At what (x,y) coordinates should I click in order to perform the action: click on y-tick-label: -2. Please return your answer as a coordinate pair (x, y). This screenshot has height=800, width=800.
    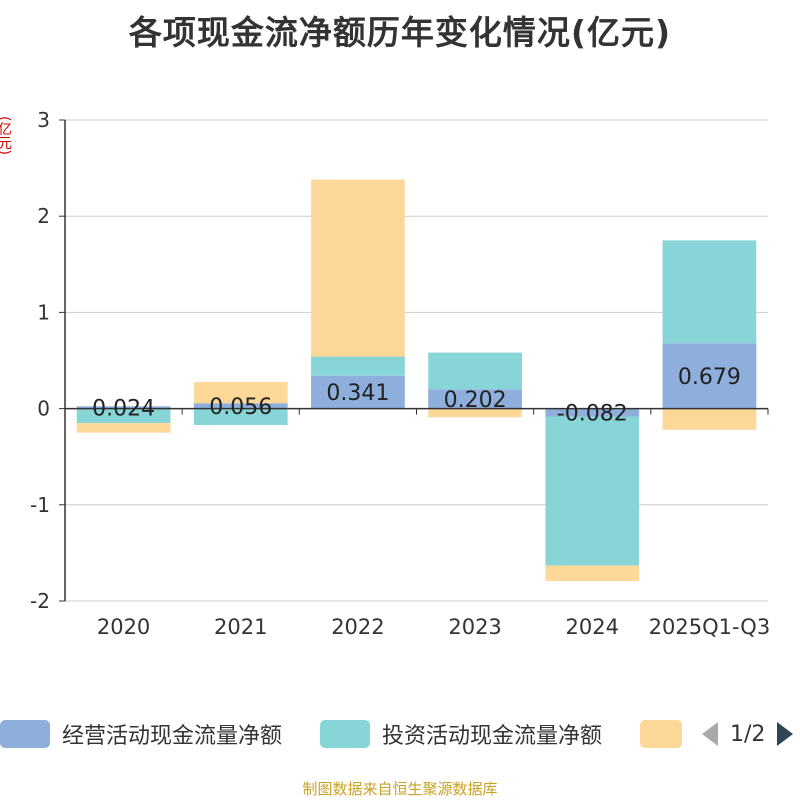
    Looking at the image, I should click on (40, 601).